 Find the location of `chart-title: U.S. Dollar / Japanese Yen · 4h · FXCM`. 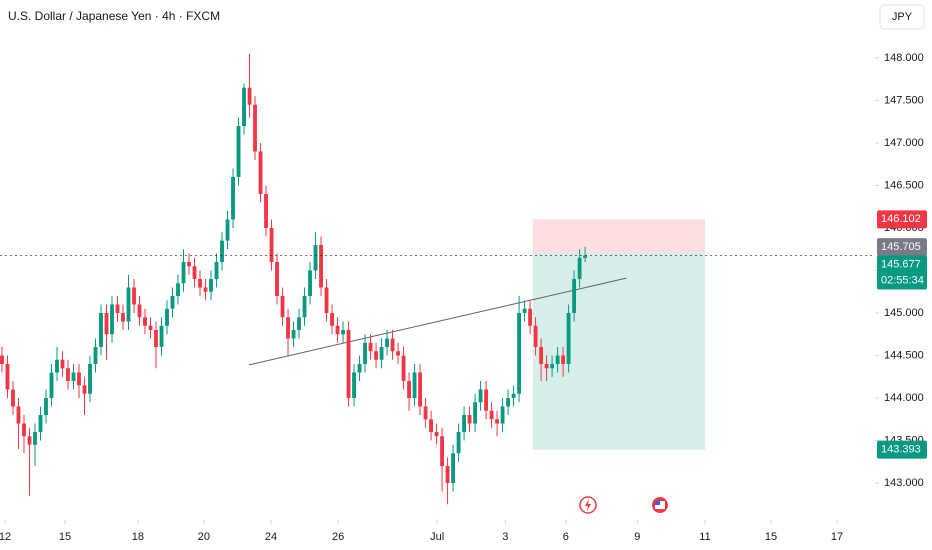

chart-title: U.S. Dollar / Japanese Yen · 4h · FXCM is located at coordinates (114, 16).